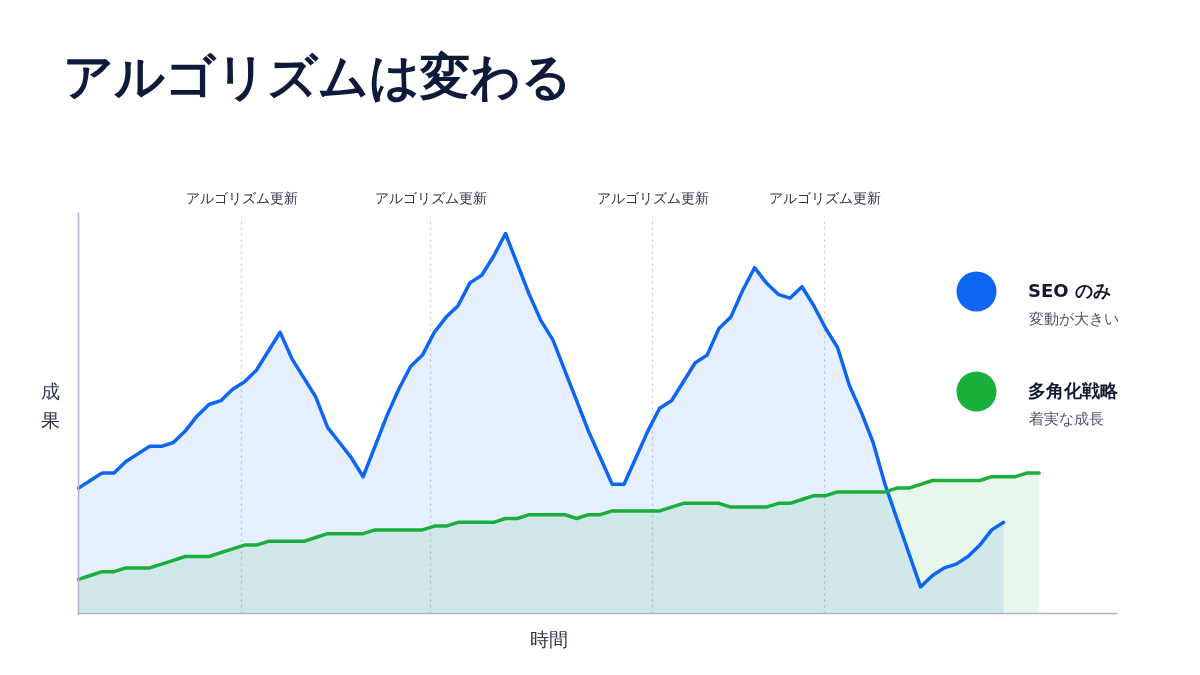 The image size is (1200, 675). Describe the element at coordinates (50, 405) in the screenshot. I see `y-axis-title: 成果` at that location.